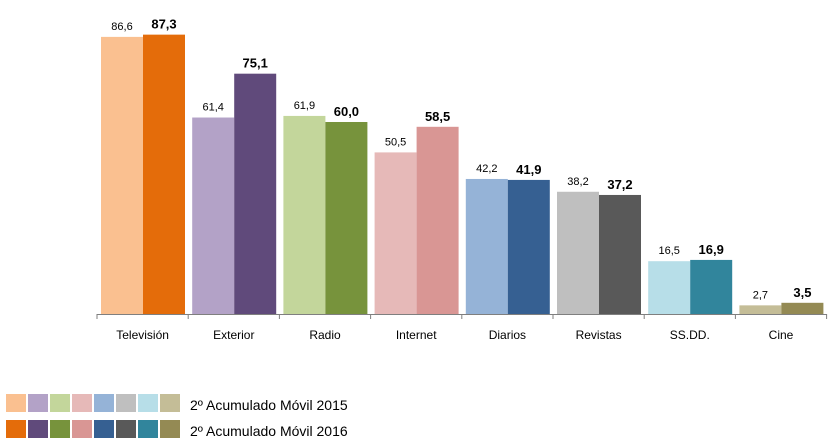 This screenshot has width=831, height=443. I want to click on category-label-2: Radio, so click(325, 335).